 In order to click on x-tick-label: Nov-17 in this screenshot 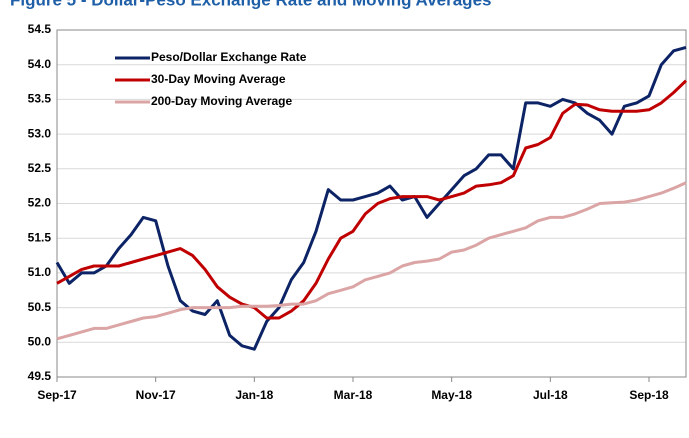, I will do `click(156, 395)`.